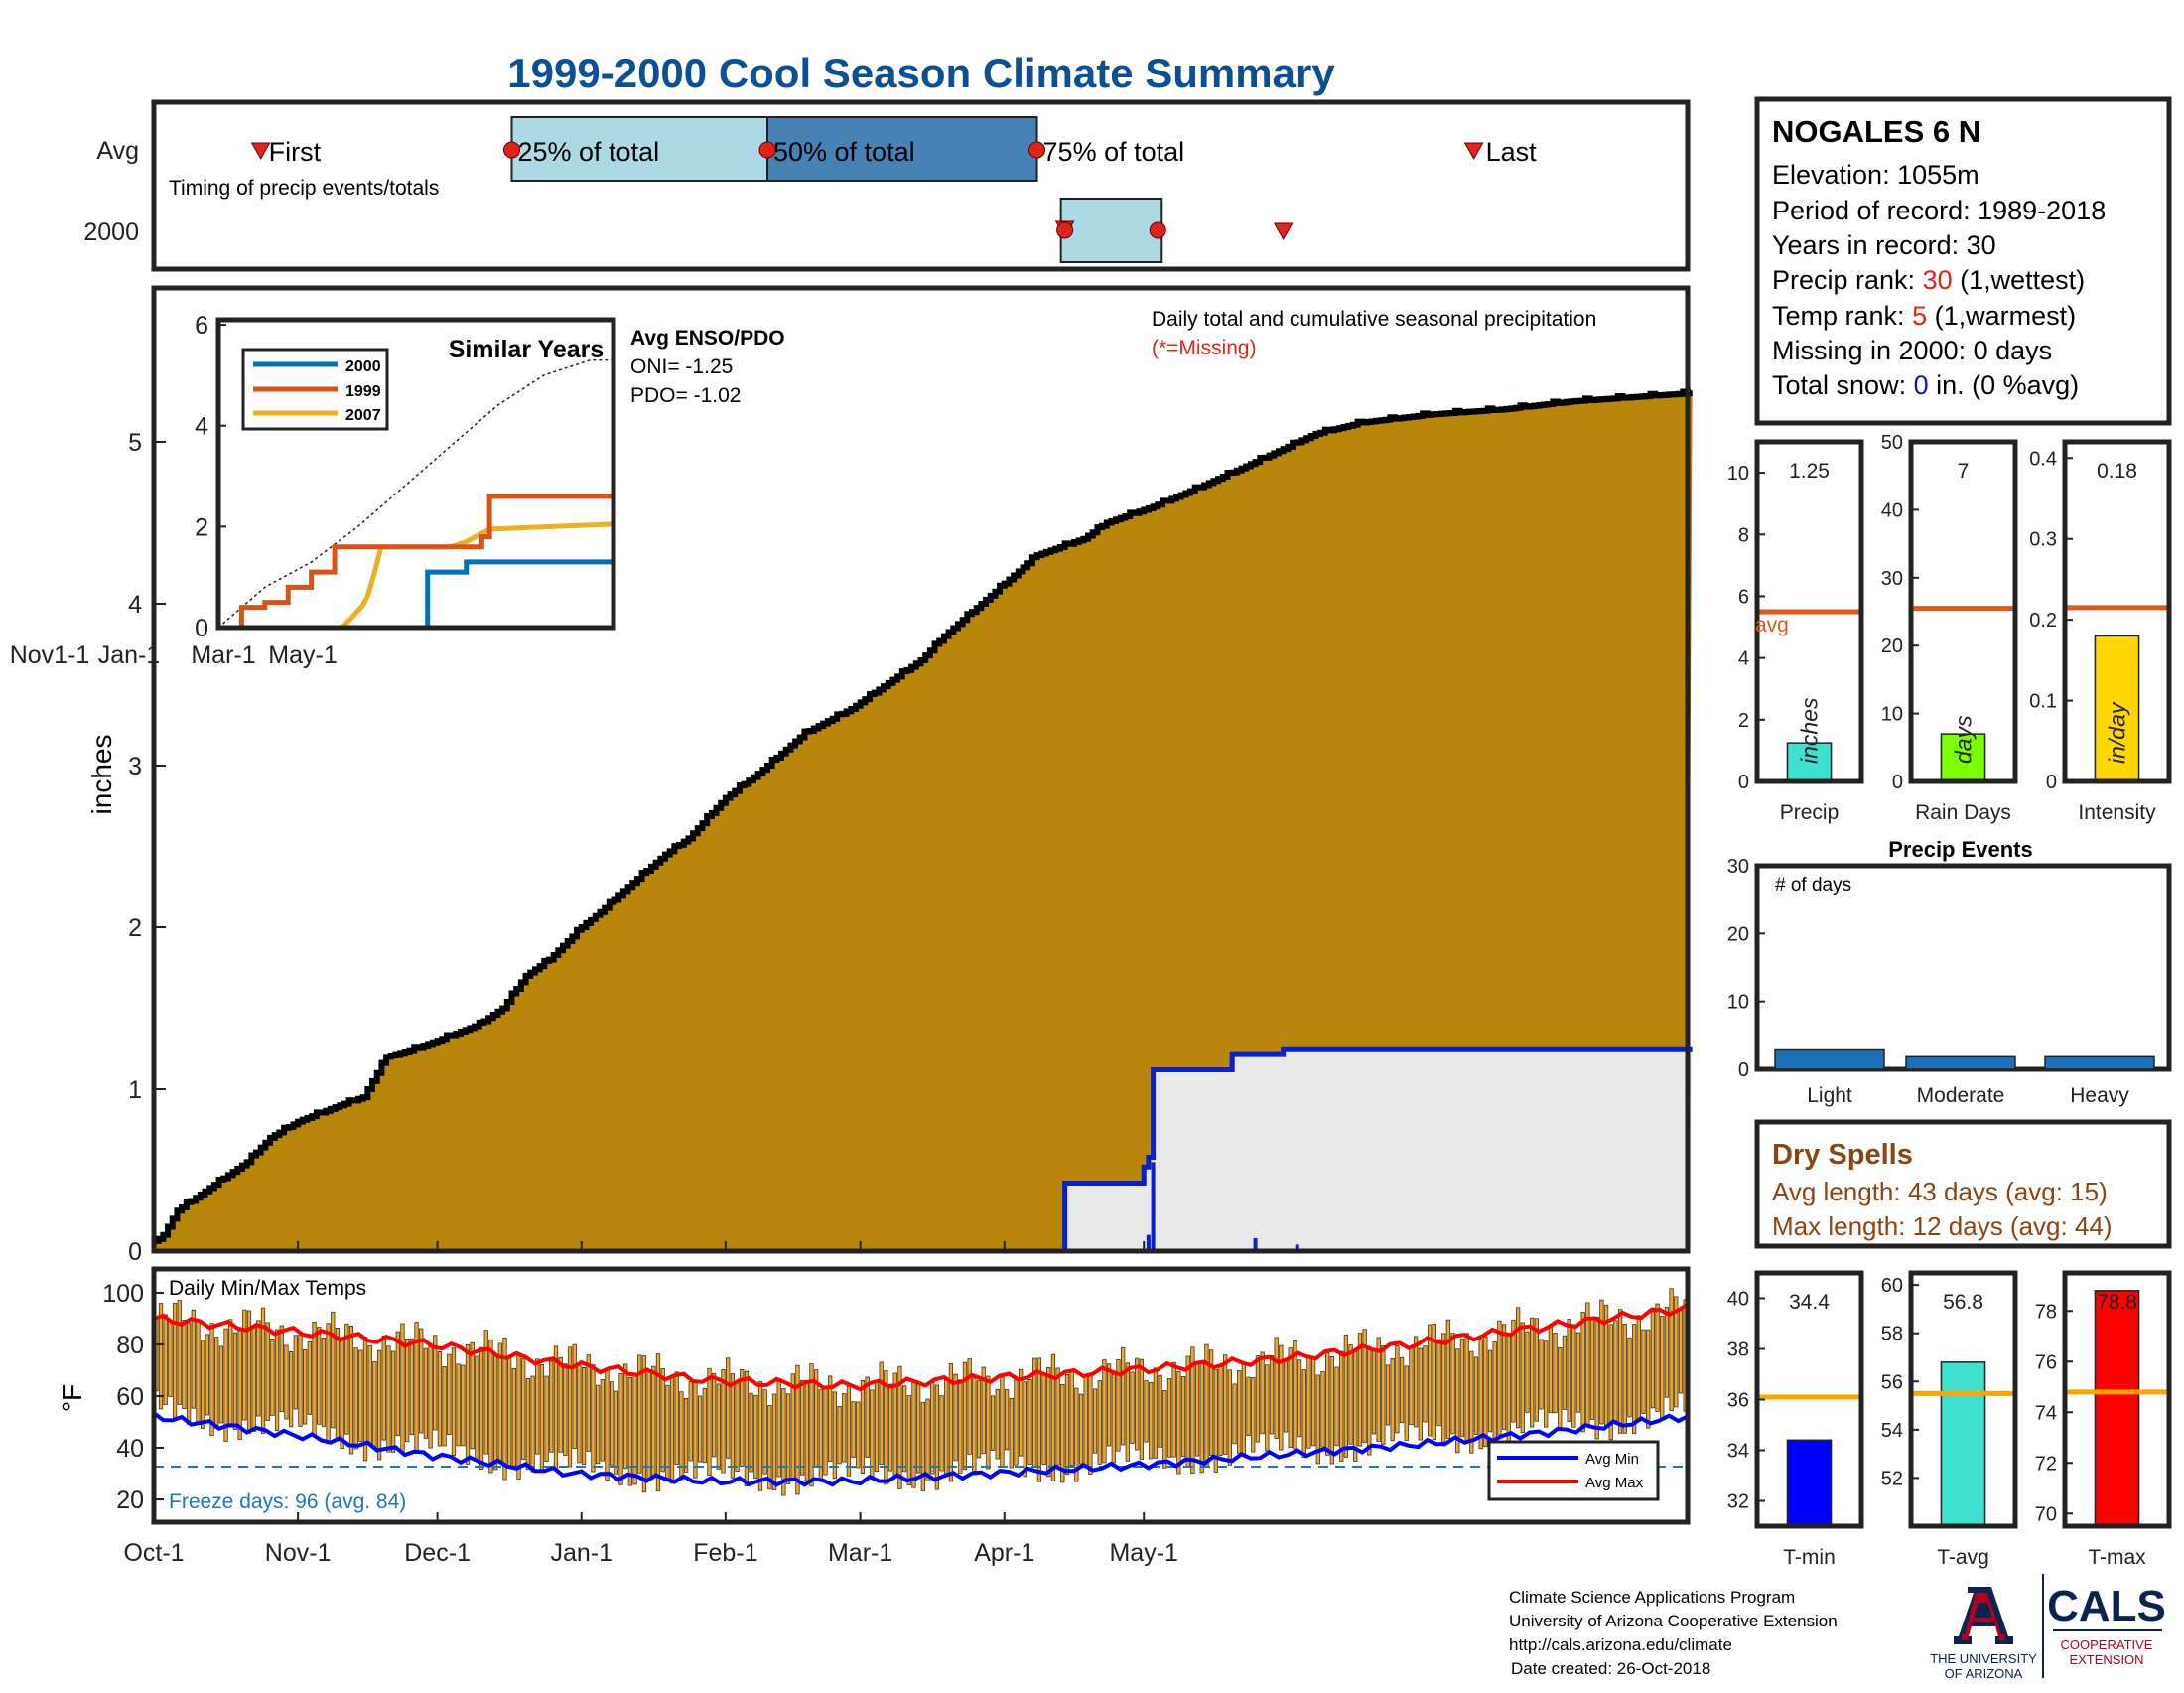 Image resolution: width=2184 pixels, height=1693 pixels. Describe the element at coordinates (130, 1500) in the screenshot. I see `temp-y-tick-label: 20` at that location.